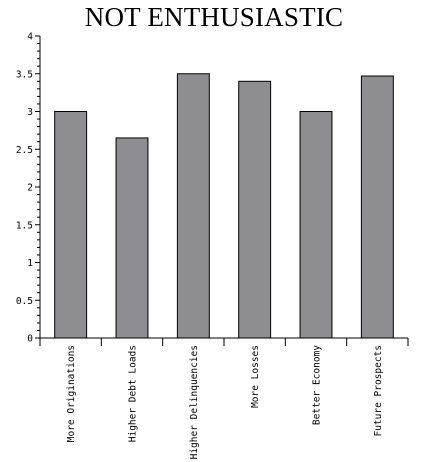  What do you see at coordinates (30, 37) in the screenshot?
I see `y-tick-label: 4` at bounding box center [30, 37].